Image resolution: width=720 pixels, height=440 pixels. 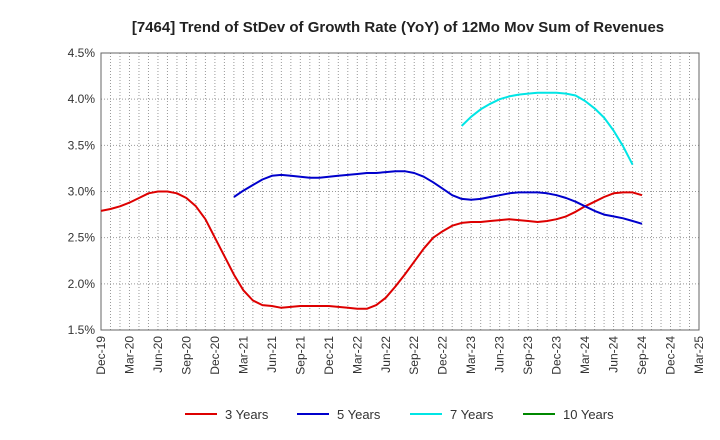 What do you see at coordinates (158, 354) in the screenshot?
I see `x-tick-label: Jun-20` at bounding box center [158, 354].